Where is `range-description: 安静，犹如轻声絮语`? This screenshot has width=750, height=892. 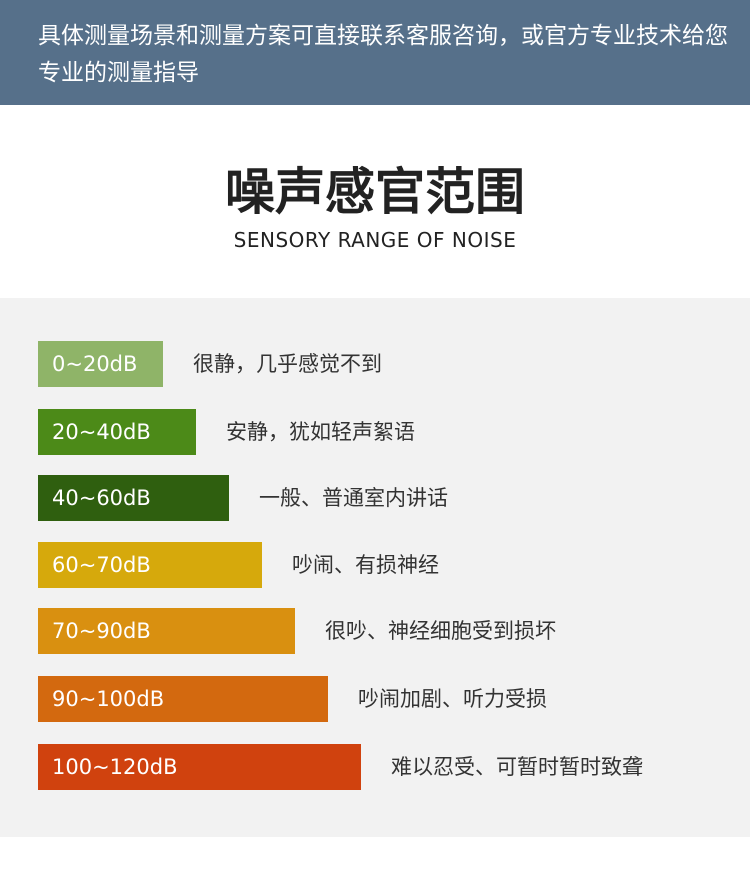 range-description: 安静，犹如轻声絮语 is located at coordinates (320, 432).